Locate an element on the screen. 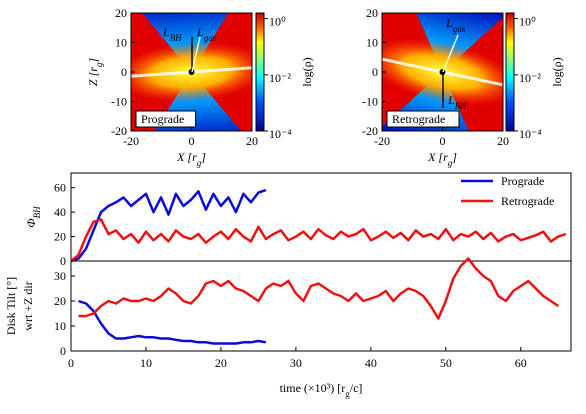 The width and height of the screenshot is (586, 414). y-tick-label: 60 is located at coordinates (60, 188).